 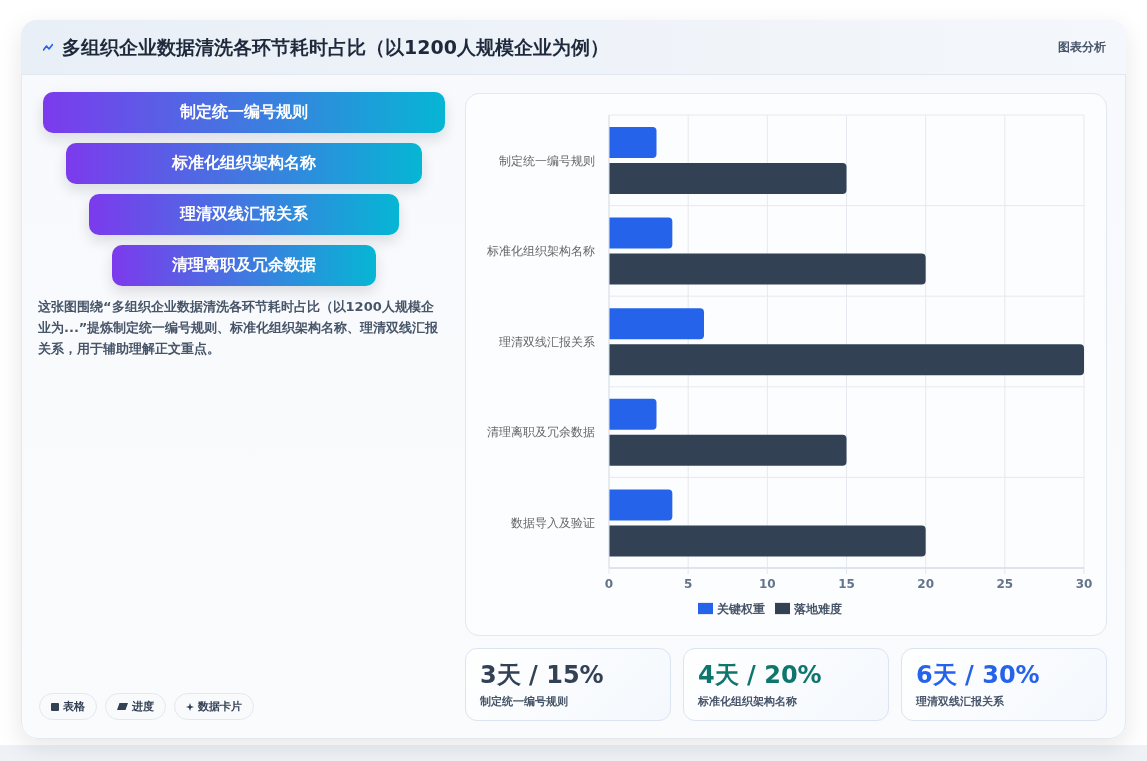 I want to click on y-tick-label: 理清双线汇报关系, so click(x=547, y=341).